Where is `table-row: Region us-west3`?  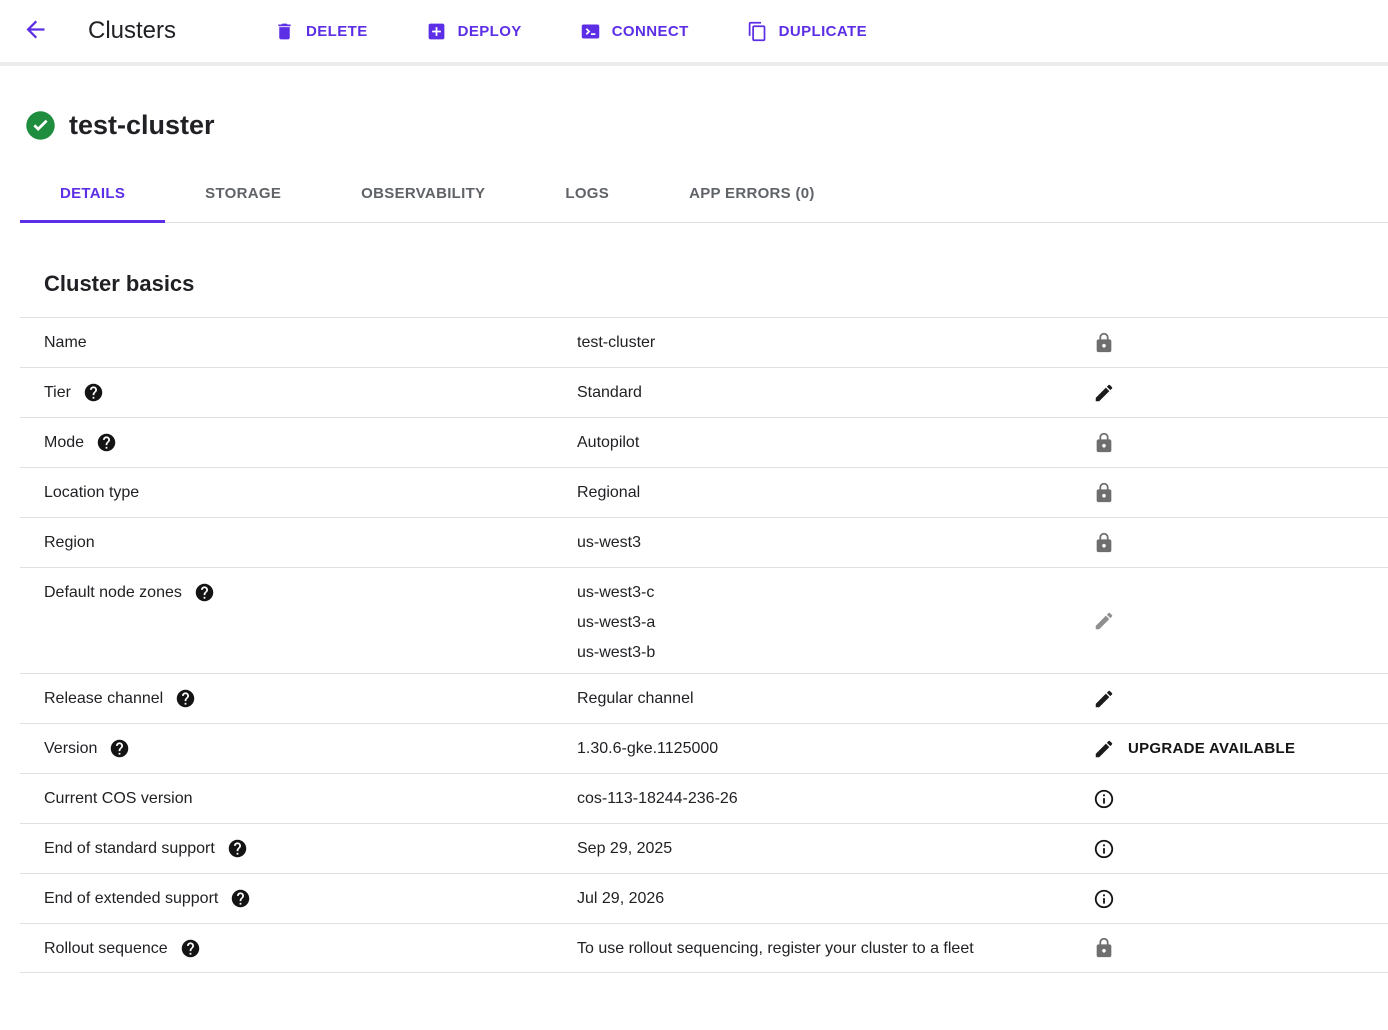 table-row: Region us-west3 is located at coordinates (704, 542).